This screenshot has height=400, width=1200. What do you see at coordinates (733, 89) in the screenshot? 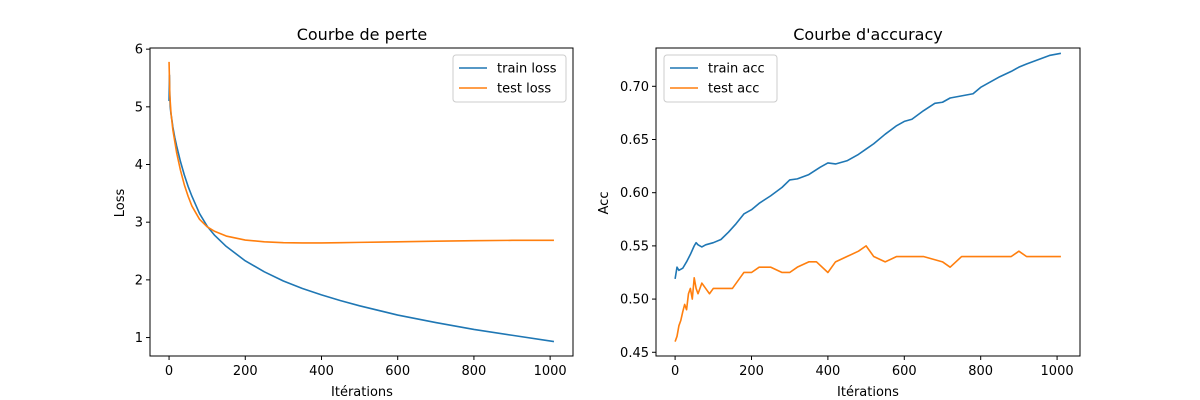
I see `legend-label: test acc` at bounding box center [733, 89].